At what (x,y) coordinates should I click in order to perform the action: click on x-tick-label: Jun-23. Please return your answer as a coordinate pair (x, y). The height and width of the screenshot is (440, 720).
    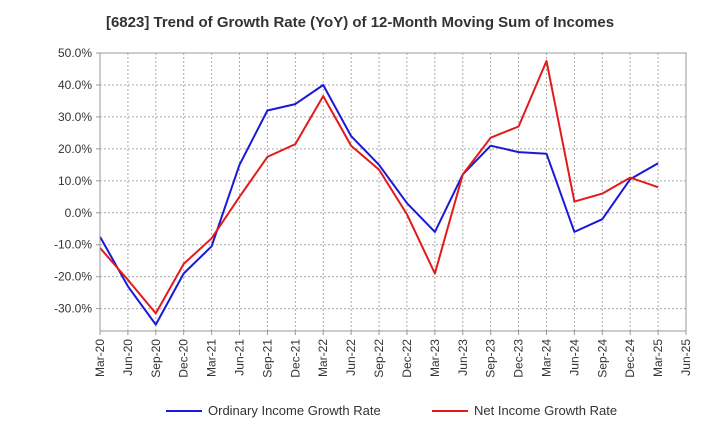
    Looking at the image, I should click on (463, 357).